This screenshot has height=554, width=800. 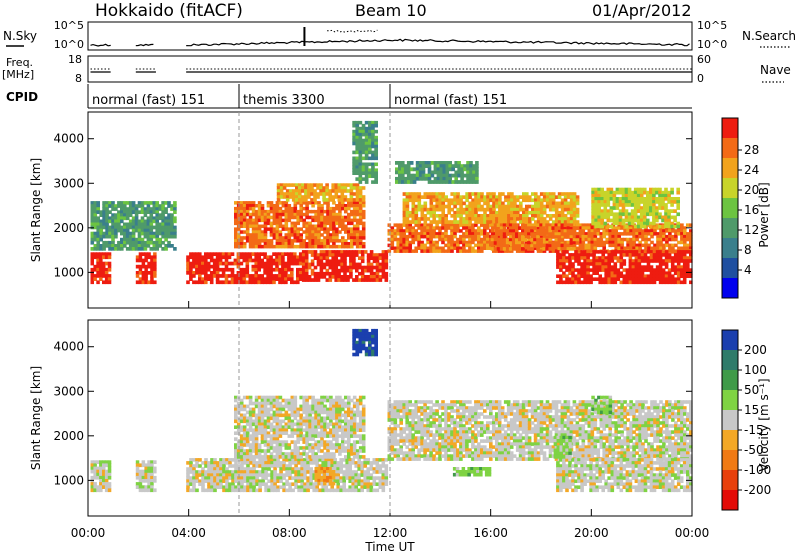 I want to click on date-title: 01/Apr/2012, so click(x=642, y=10).